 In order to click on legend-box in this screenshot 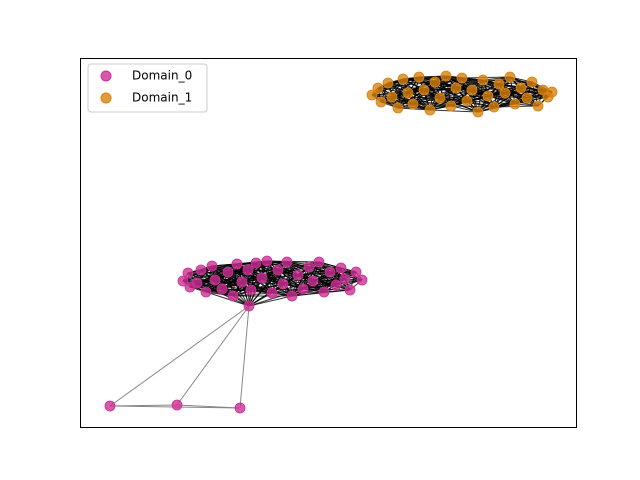, I will do `click(147, 88)`.